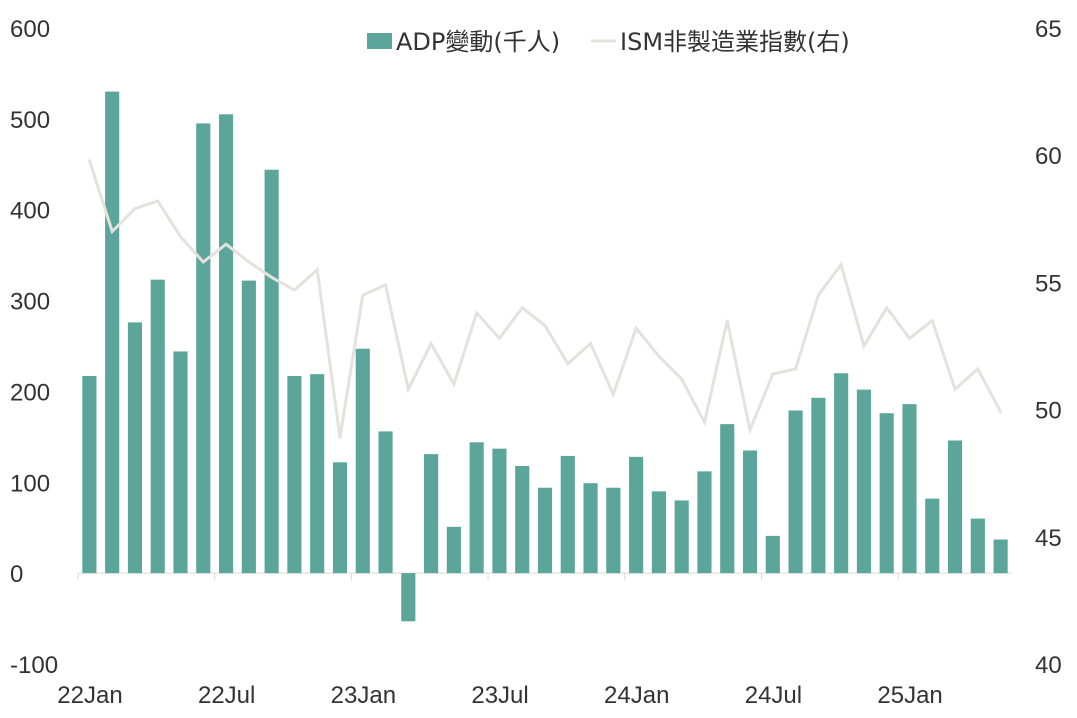 Image resolution: width=1077 pixels, height=718 pixels. Describe the element at coordinates (363, 695) in the screenshot. I see `x-tick-label: 23Jan` at that location.